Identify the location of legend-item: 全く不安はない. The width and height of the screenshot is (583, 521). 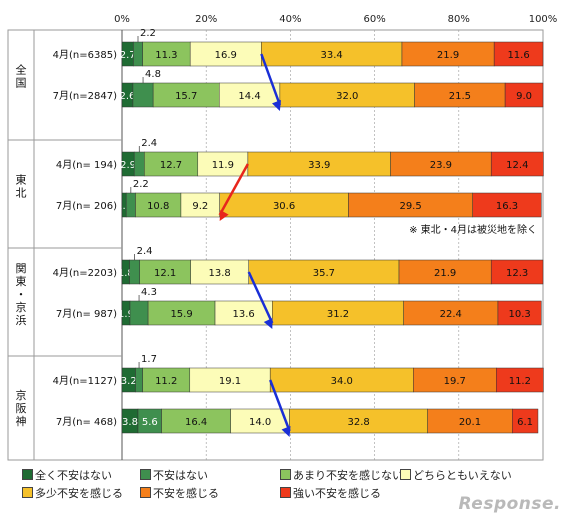
(67, 475).